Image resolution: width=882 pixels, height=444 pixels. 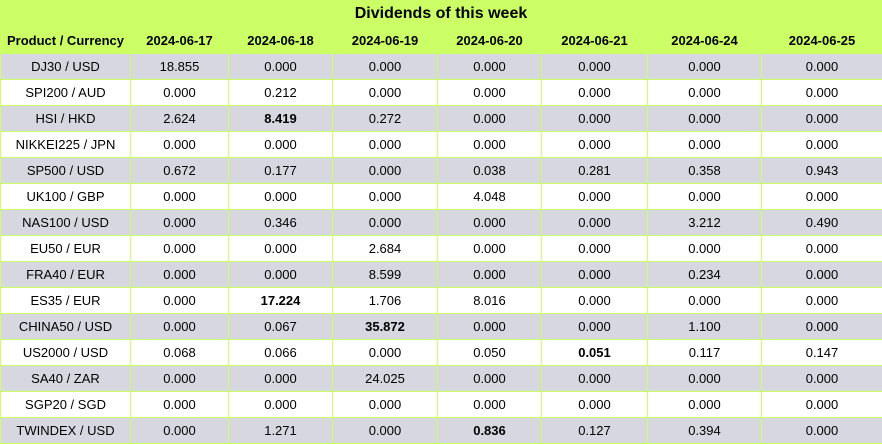 What do you see at coordinates (281, 431) in the screenshot?
I see `dividend-cell: 1.271` at bounding box center [281, 431].